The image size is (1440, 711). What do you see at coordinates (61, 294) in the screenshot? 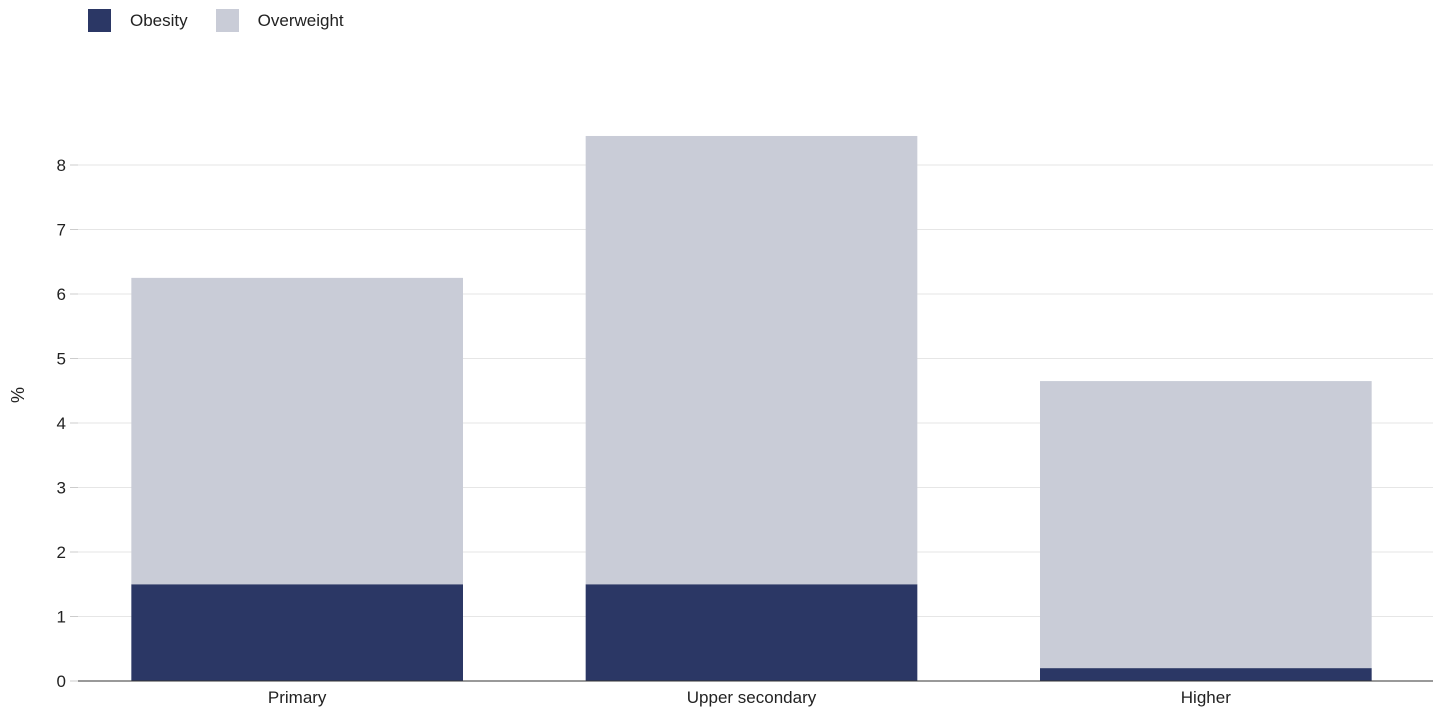
I see `y-tick-label-6: 6` at bounding box center [61, 294].